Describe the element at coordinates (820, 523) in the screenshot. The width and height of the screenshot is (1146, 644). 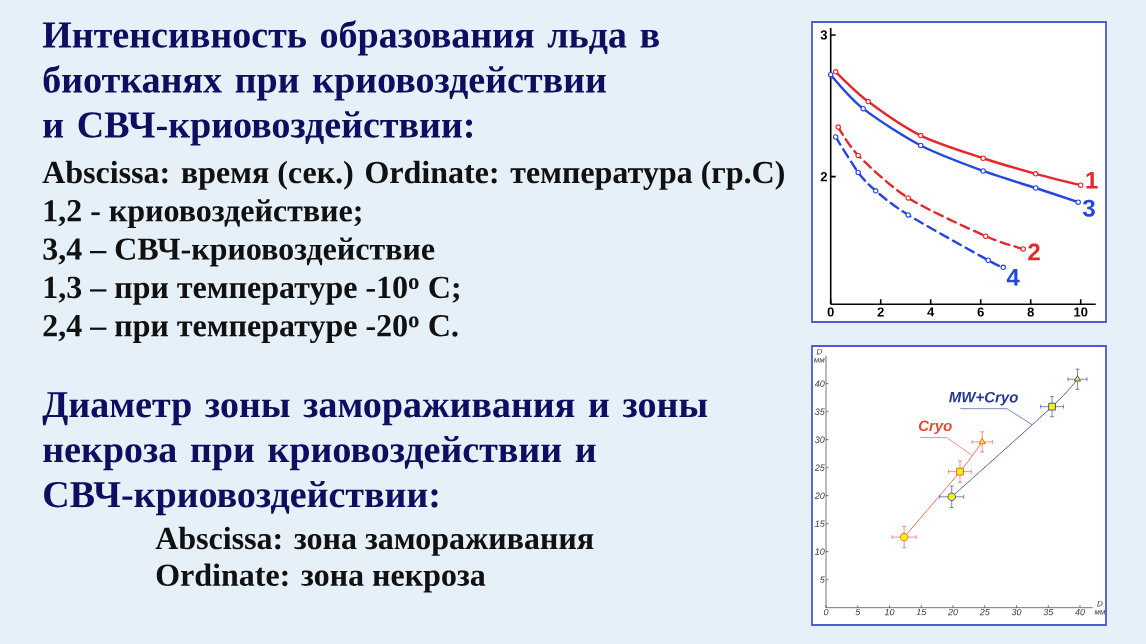
I see `y-tick-label: 15` at that location.